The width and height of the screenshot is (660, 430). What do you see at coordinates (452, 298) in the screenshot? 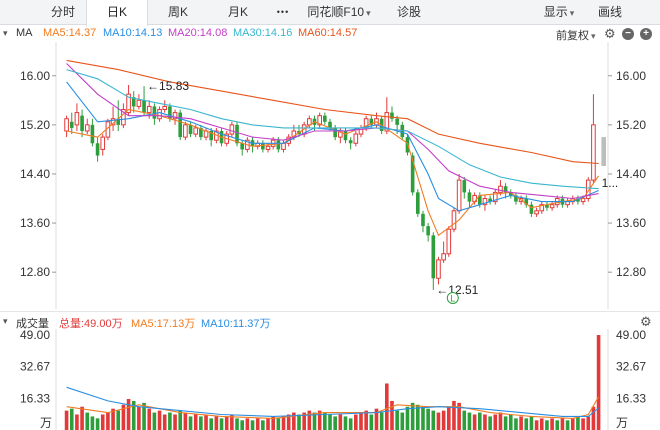
I see `low-marker-label: L` at bounding box center [452, 298].